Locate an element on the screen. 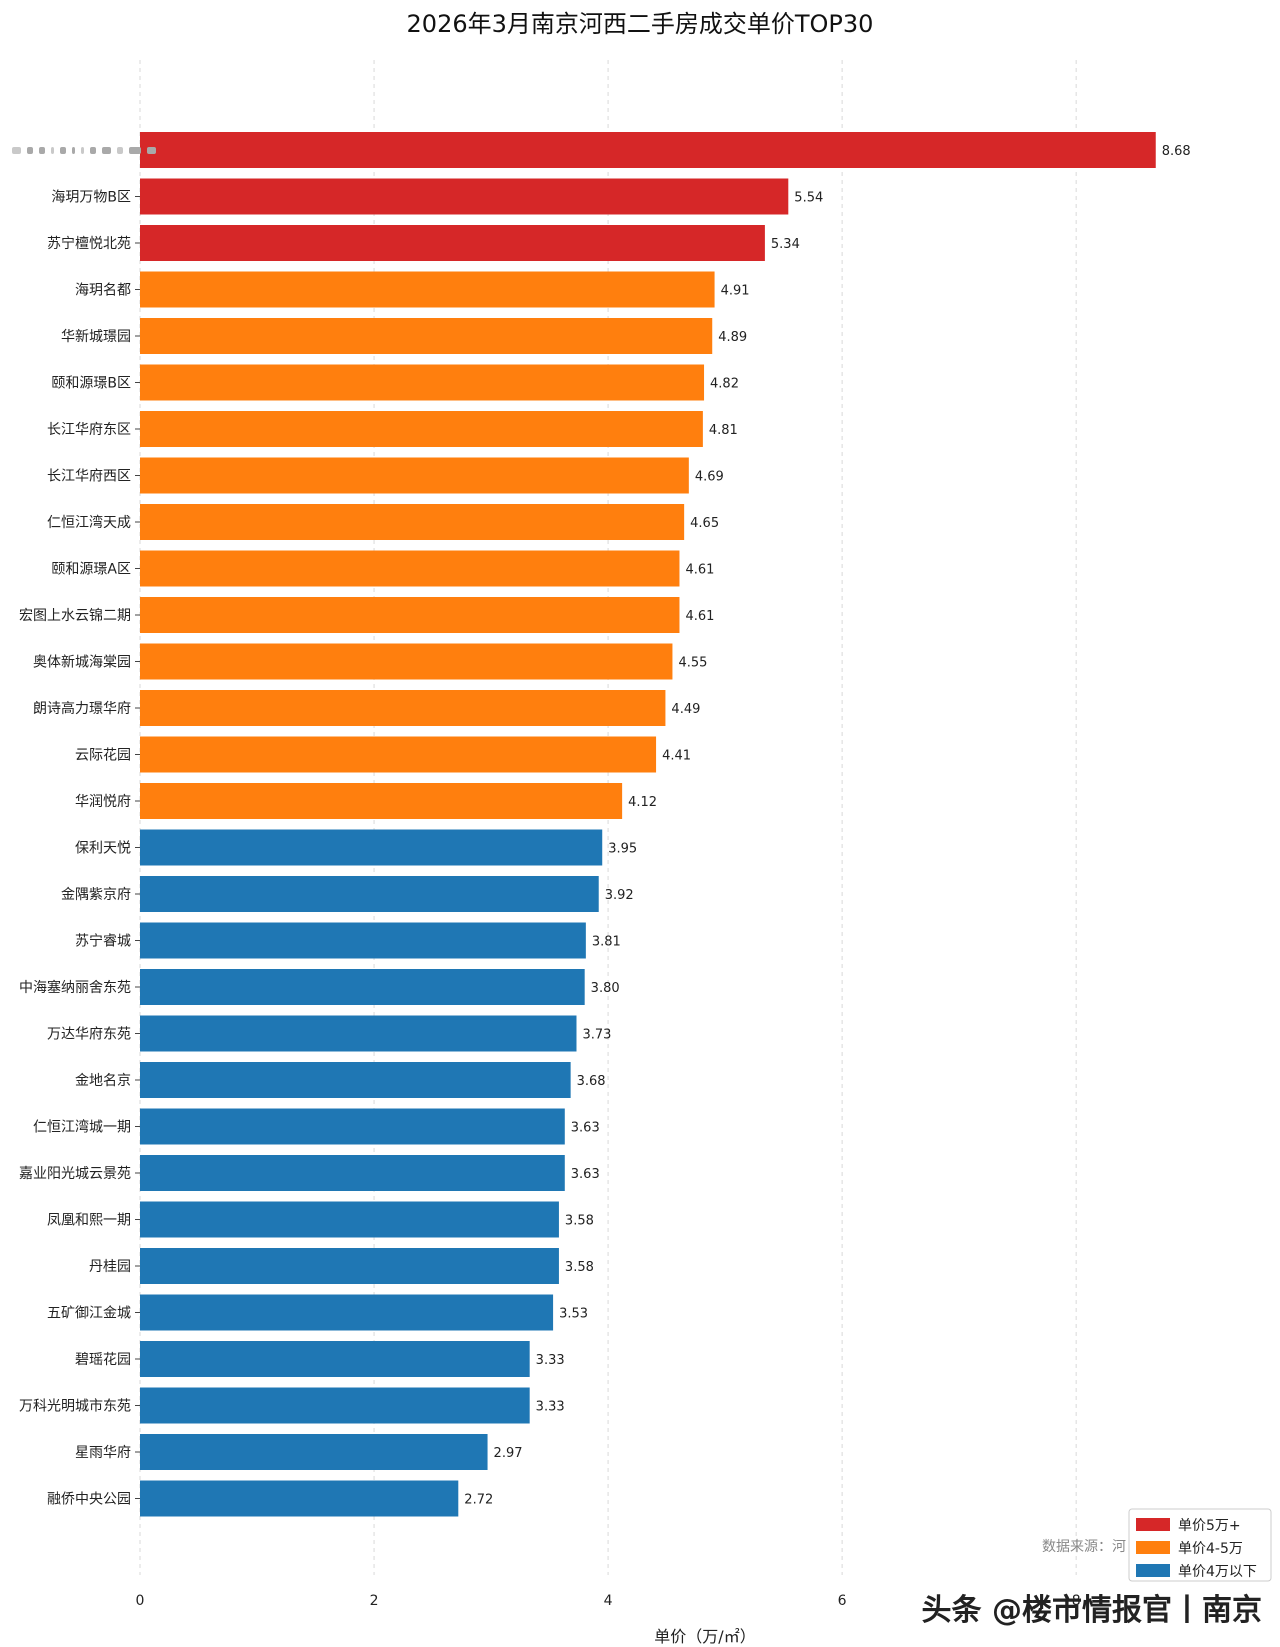 This screenshot has width=1280, height=1647. category-label: 星雨华府 is located at coordinates (103, 1453).